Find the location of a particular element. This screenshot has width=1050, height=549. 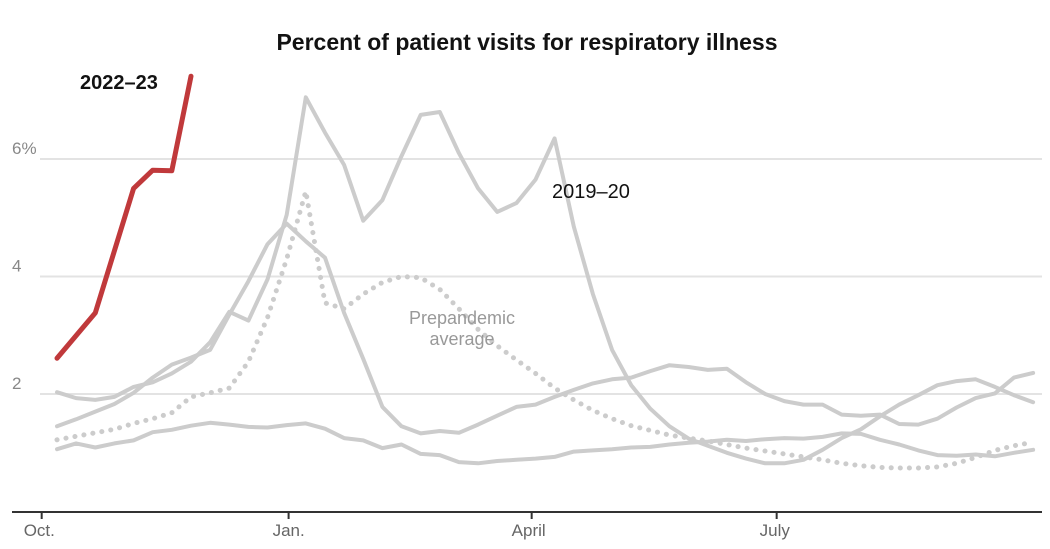

x-tick-label: Oct. is located at coordinates (39, 530).